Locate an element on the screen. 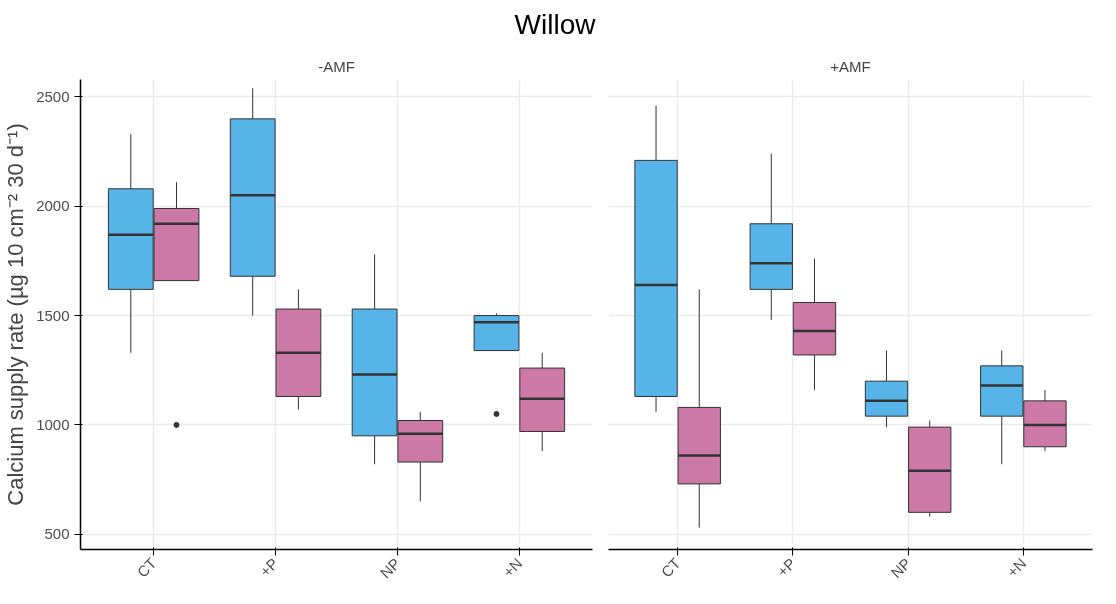 This screenshot has width=1116, height=604. y-axis-title: Calcium supply rate (µg 10 cm⁻² 30 d⁻¹) is located at coordinates (16, 314).